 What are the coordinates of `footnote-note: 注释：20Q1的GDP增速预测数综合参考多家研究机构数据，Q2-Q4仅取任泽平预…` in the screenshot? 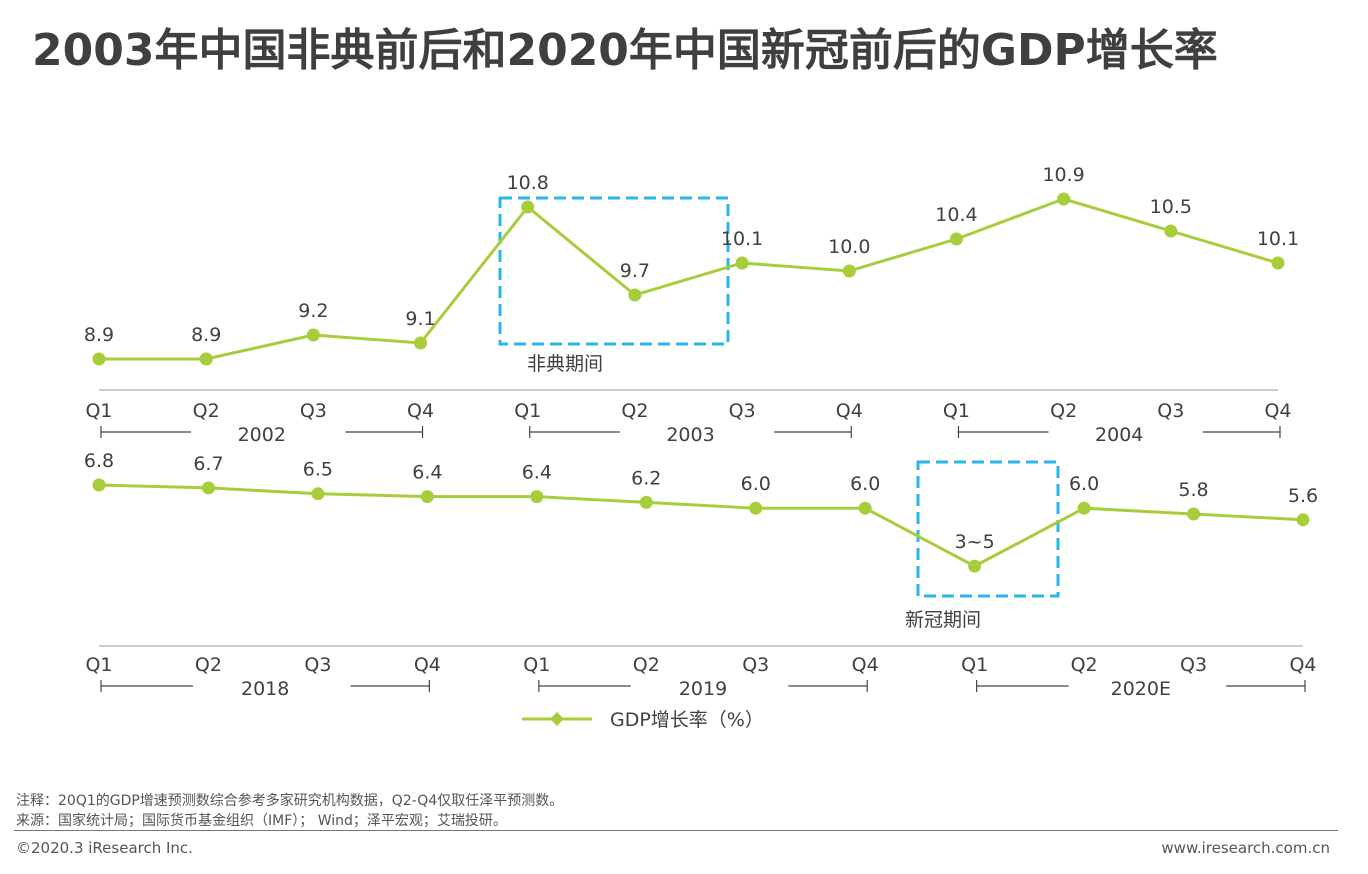 It's located at (290, 801).